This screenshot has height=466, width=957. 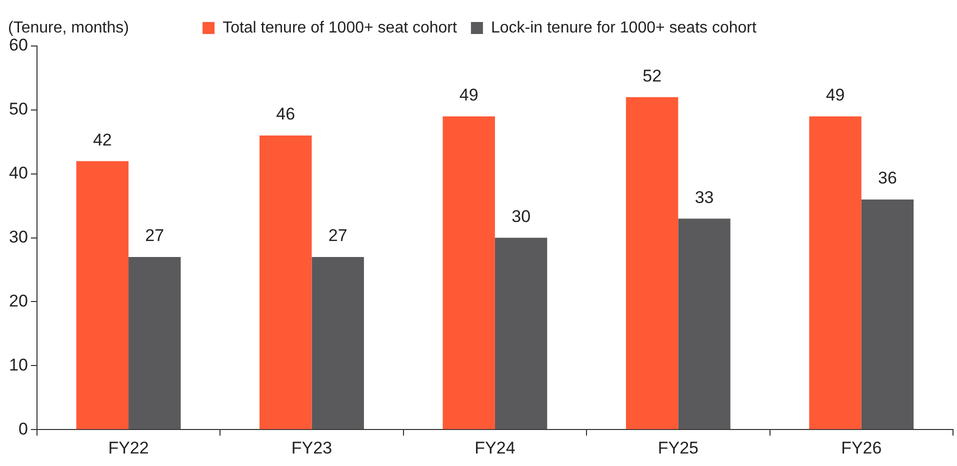 What do you see at coordinates (18, 236) in the screenshot?
I see `y-tick-label: 30` at bounding box center [18, 236].